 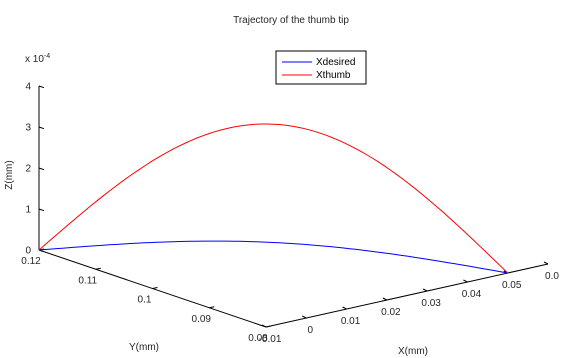 I want to click on y-tick-label: 0.08, so click(x=258, y=338).